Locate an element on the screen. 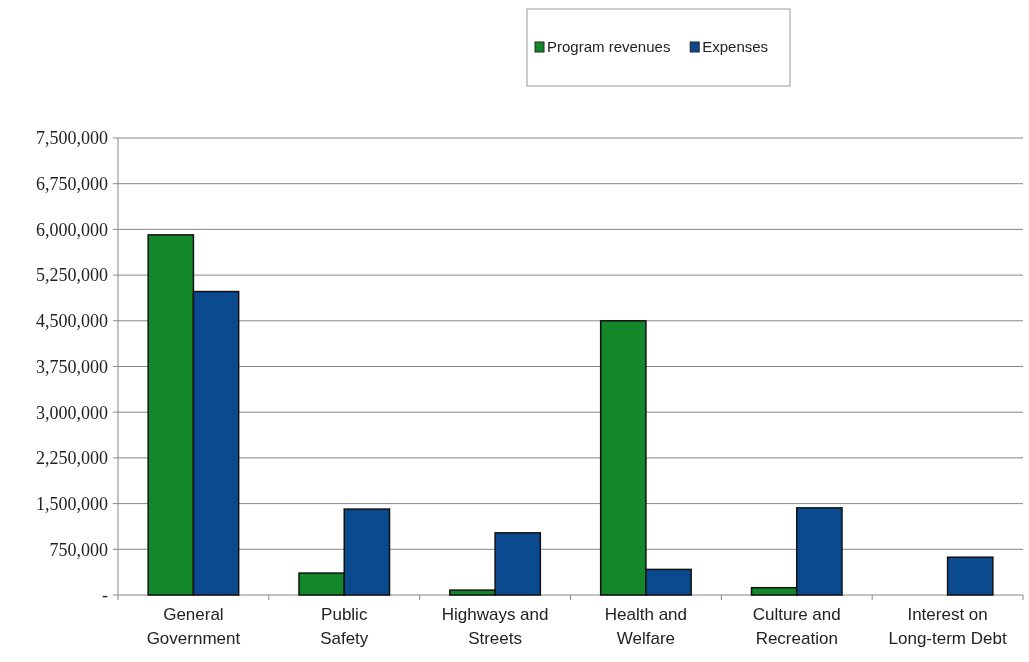 This screenshot has height=662, width=1029. x-tick-label: Health and Welfare is located at coordinates (646, 626).